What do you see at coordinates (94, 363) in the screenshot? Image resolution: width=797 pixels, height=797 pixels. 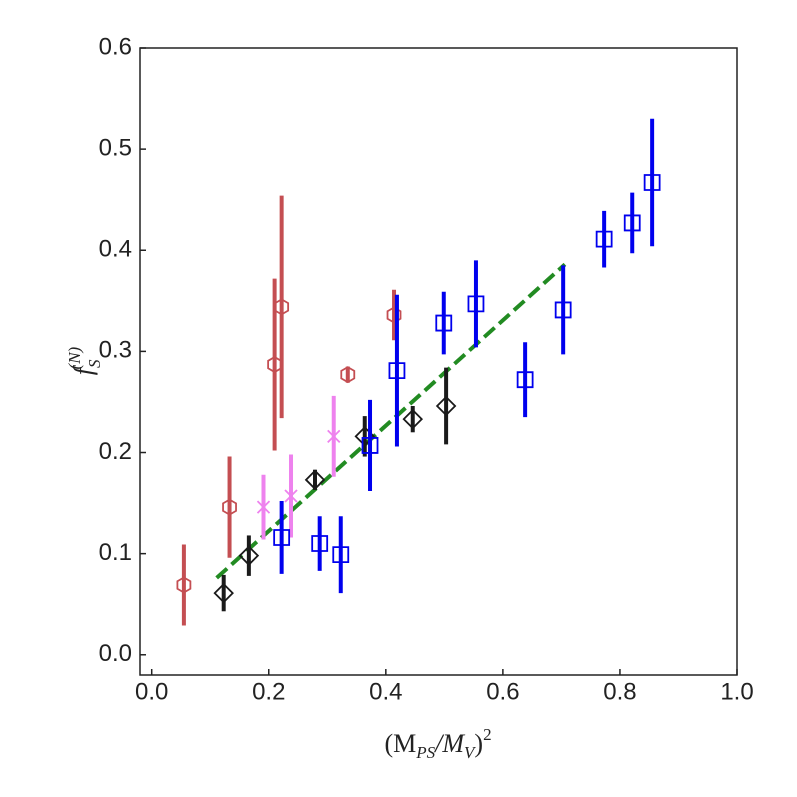 I see `y-label-part: S` at bounding box center [94, 363].